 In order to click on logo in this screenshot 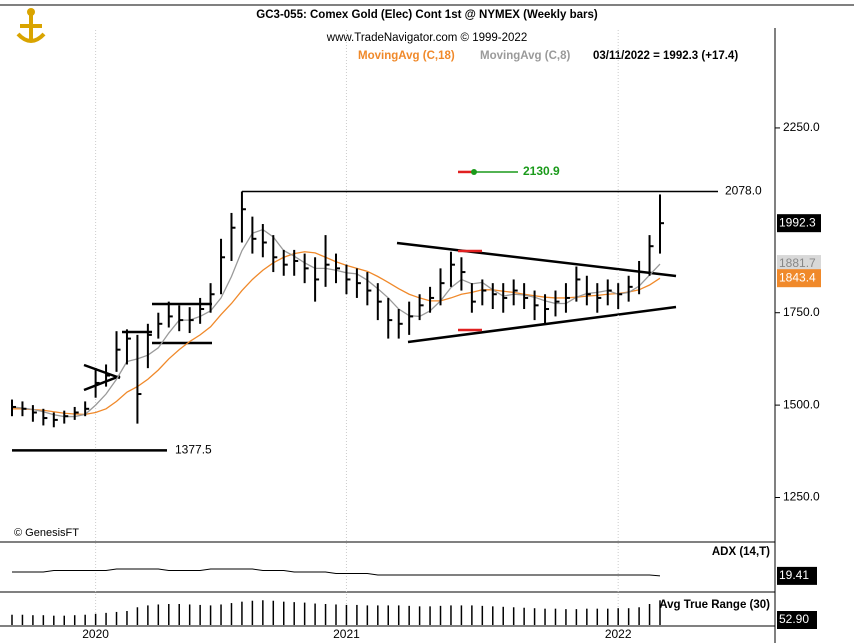, I will do `click(31, 25)`.